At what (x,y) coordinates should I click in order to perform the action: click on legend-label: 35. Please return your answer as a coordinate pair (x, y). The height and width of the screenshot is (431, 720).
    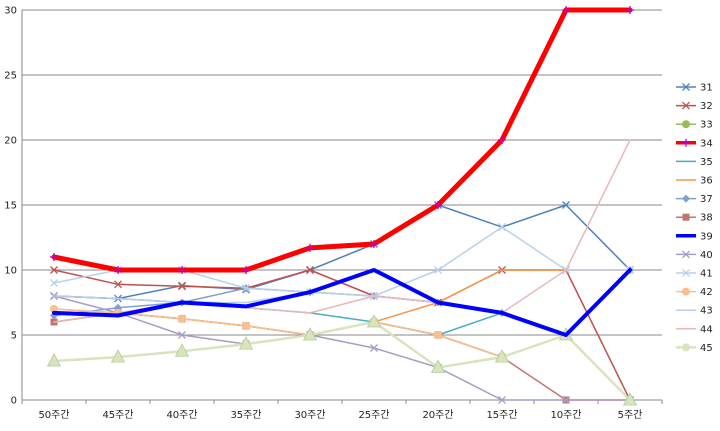
    Looking at the image, I should click on (706, 162).